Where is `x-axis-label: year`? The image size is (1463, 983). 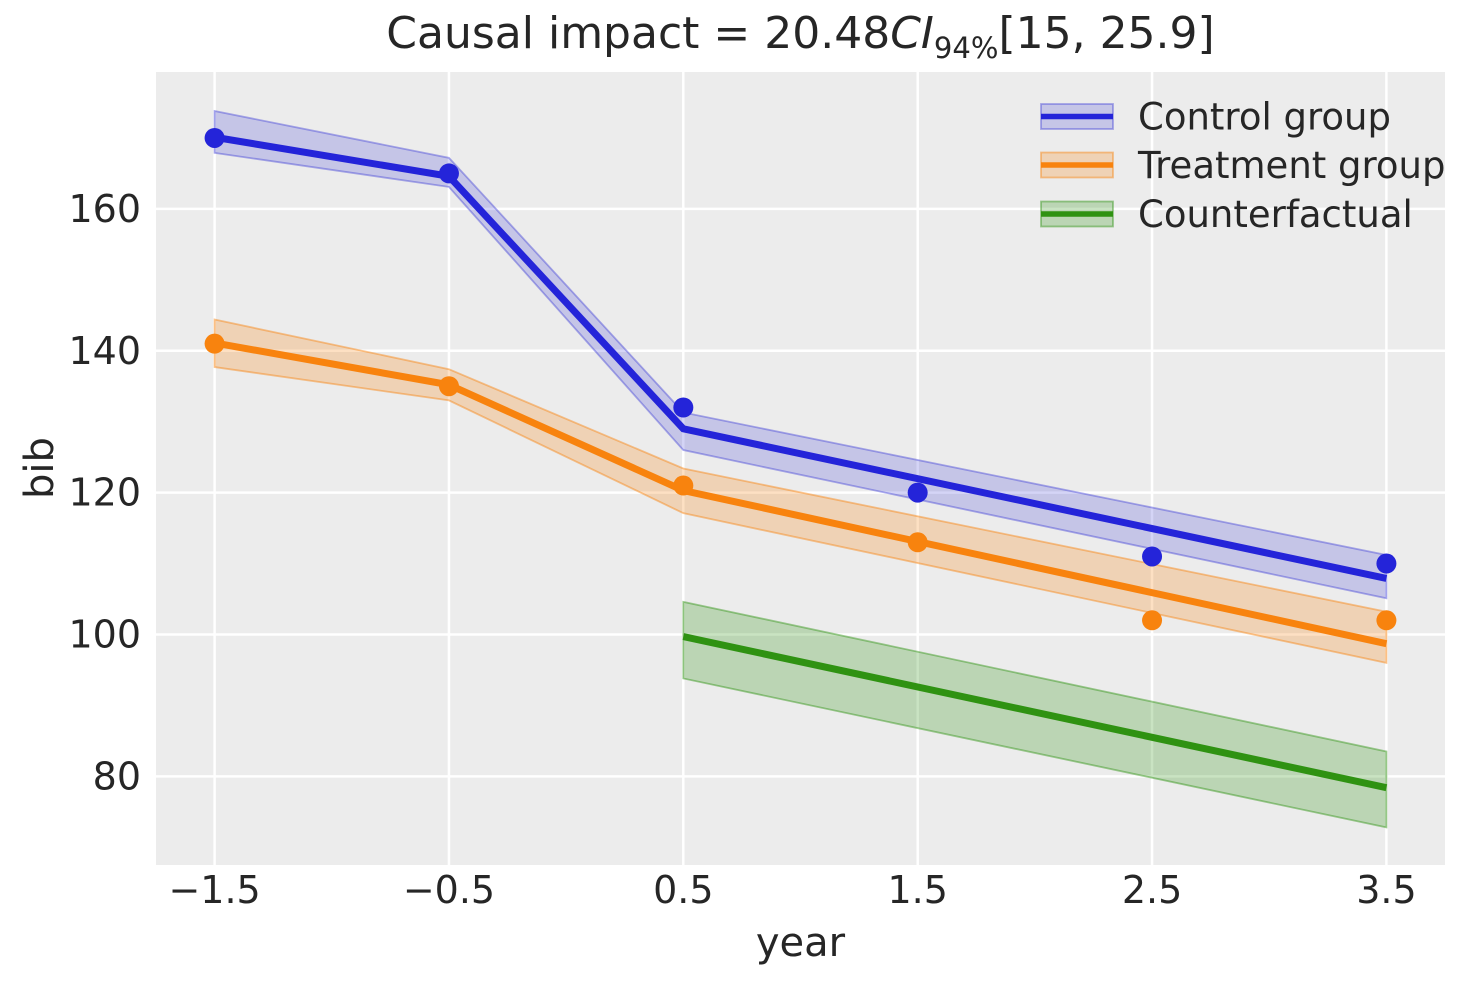 x-axis-label: year is located at coordinates (800, 943).